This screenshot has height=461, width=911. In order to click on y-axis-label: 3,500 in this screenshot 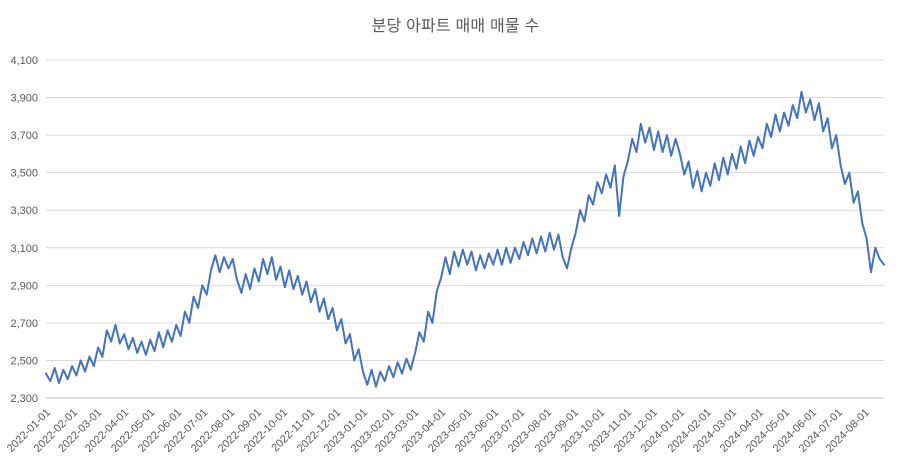, I will do `click(24, 174)`.